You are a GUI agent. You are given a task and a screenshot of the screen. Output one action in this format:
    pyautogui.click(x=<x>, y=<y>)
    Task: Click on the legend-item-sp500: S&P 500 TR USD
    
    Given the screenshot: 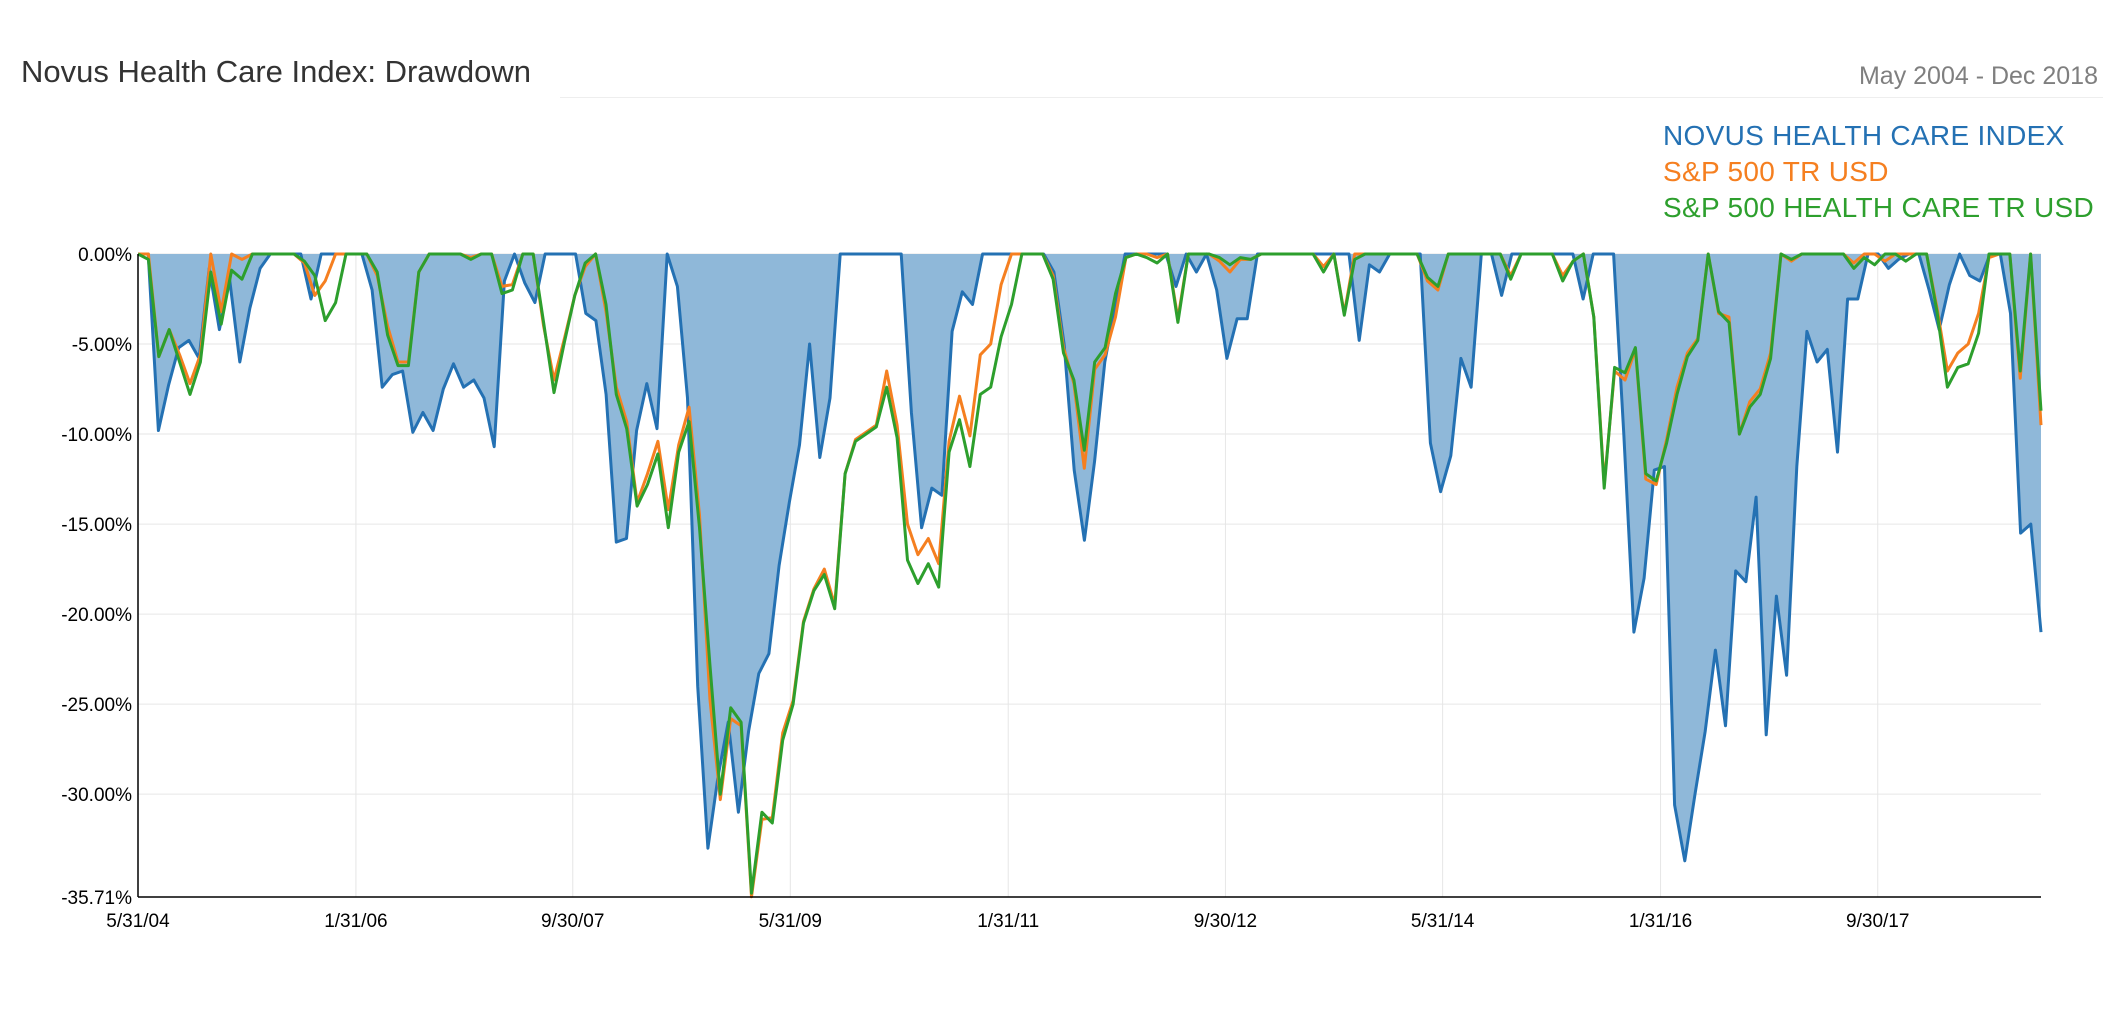 What is the action you would take?
    pyautogui.click(x=1776, y=171)
    